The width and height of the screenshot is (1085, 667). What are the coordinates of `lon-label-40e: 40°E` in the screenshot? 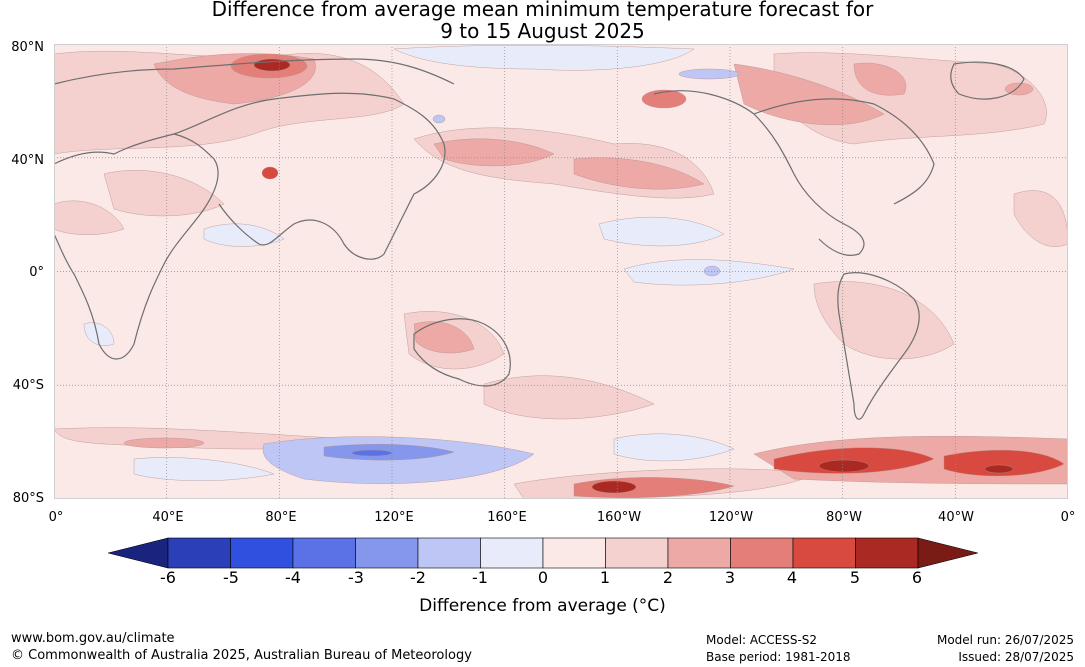 It's located at (168, 517).